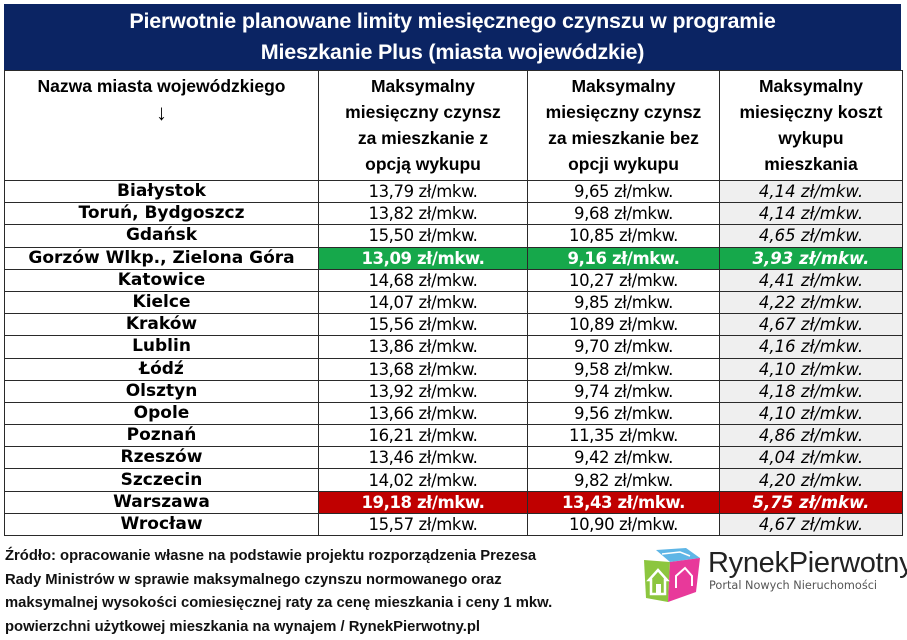 This screenshot has width=907, height=640. I want to click on buyout-cost-cell: 3,93 zł/mkw., so click(811, 258).